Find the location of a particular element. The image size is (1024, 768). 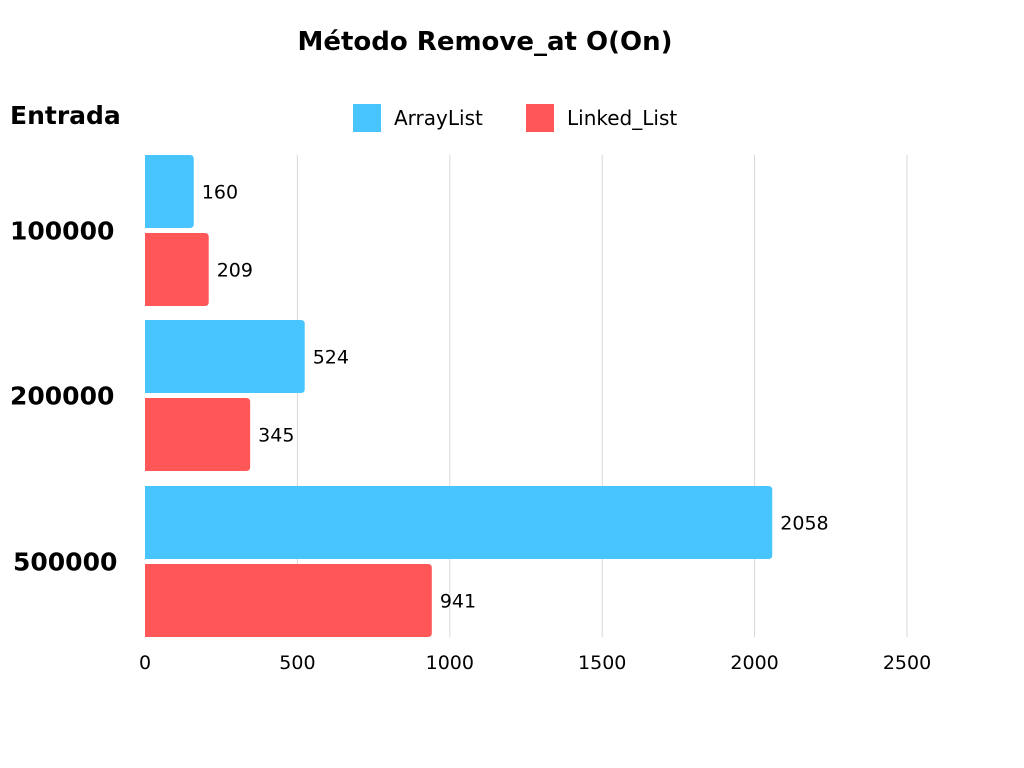

category-label: 200000 is located at coordinates (62, 396).